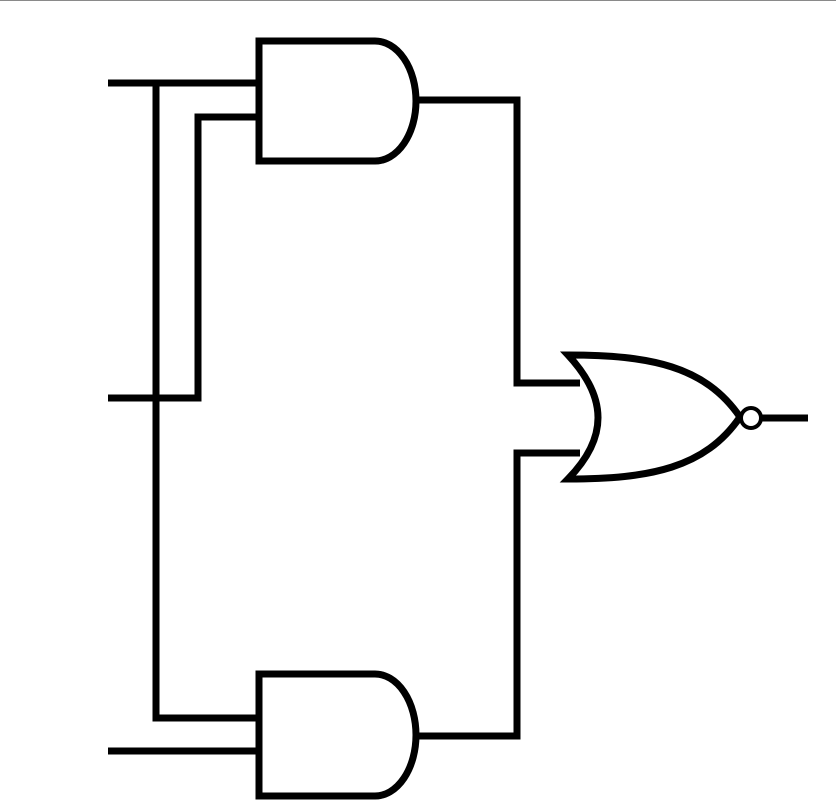  What do you see at coordinates (183, 257) in the screenshot?
I see `input-b-wire` at bounding box center [183, 257].